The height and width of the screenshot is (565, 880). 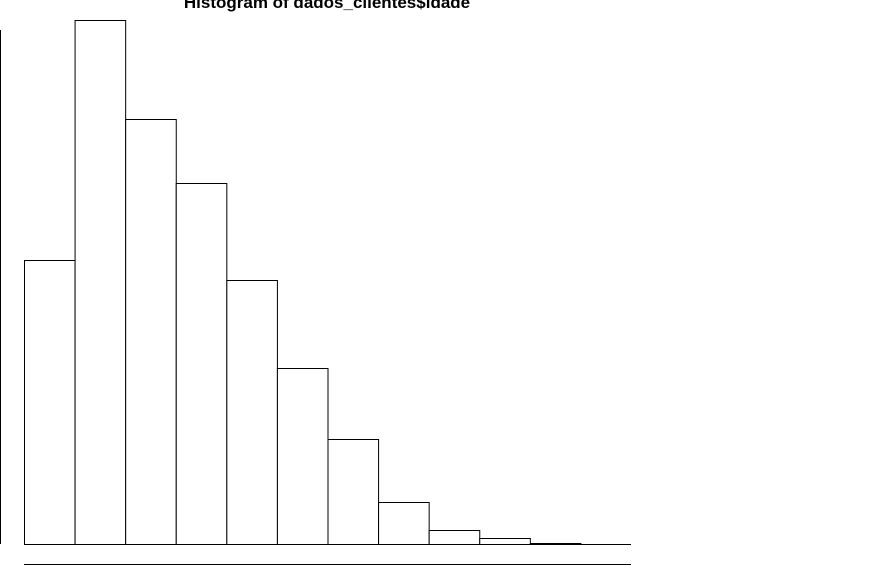 I want to click on chart-title: Histogram of dados_clientes$idade, so click(x=327, y=6).